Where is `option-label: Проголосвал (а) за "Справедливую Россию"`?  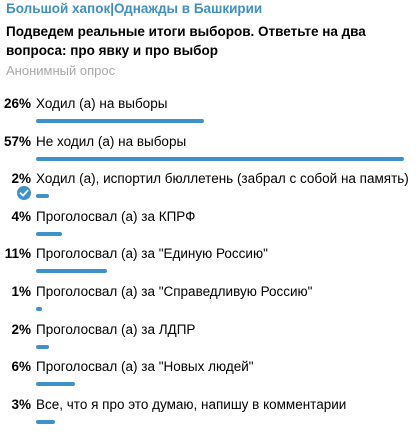
option-label: Проголосвал (а) за "Справедливую Россию" is located at coordinates (174, 291).